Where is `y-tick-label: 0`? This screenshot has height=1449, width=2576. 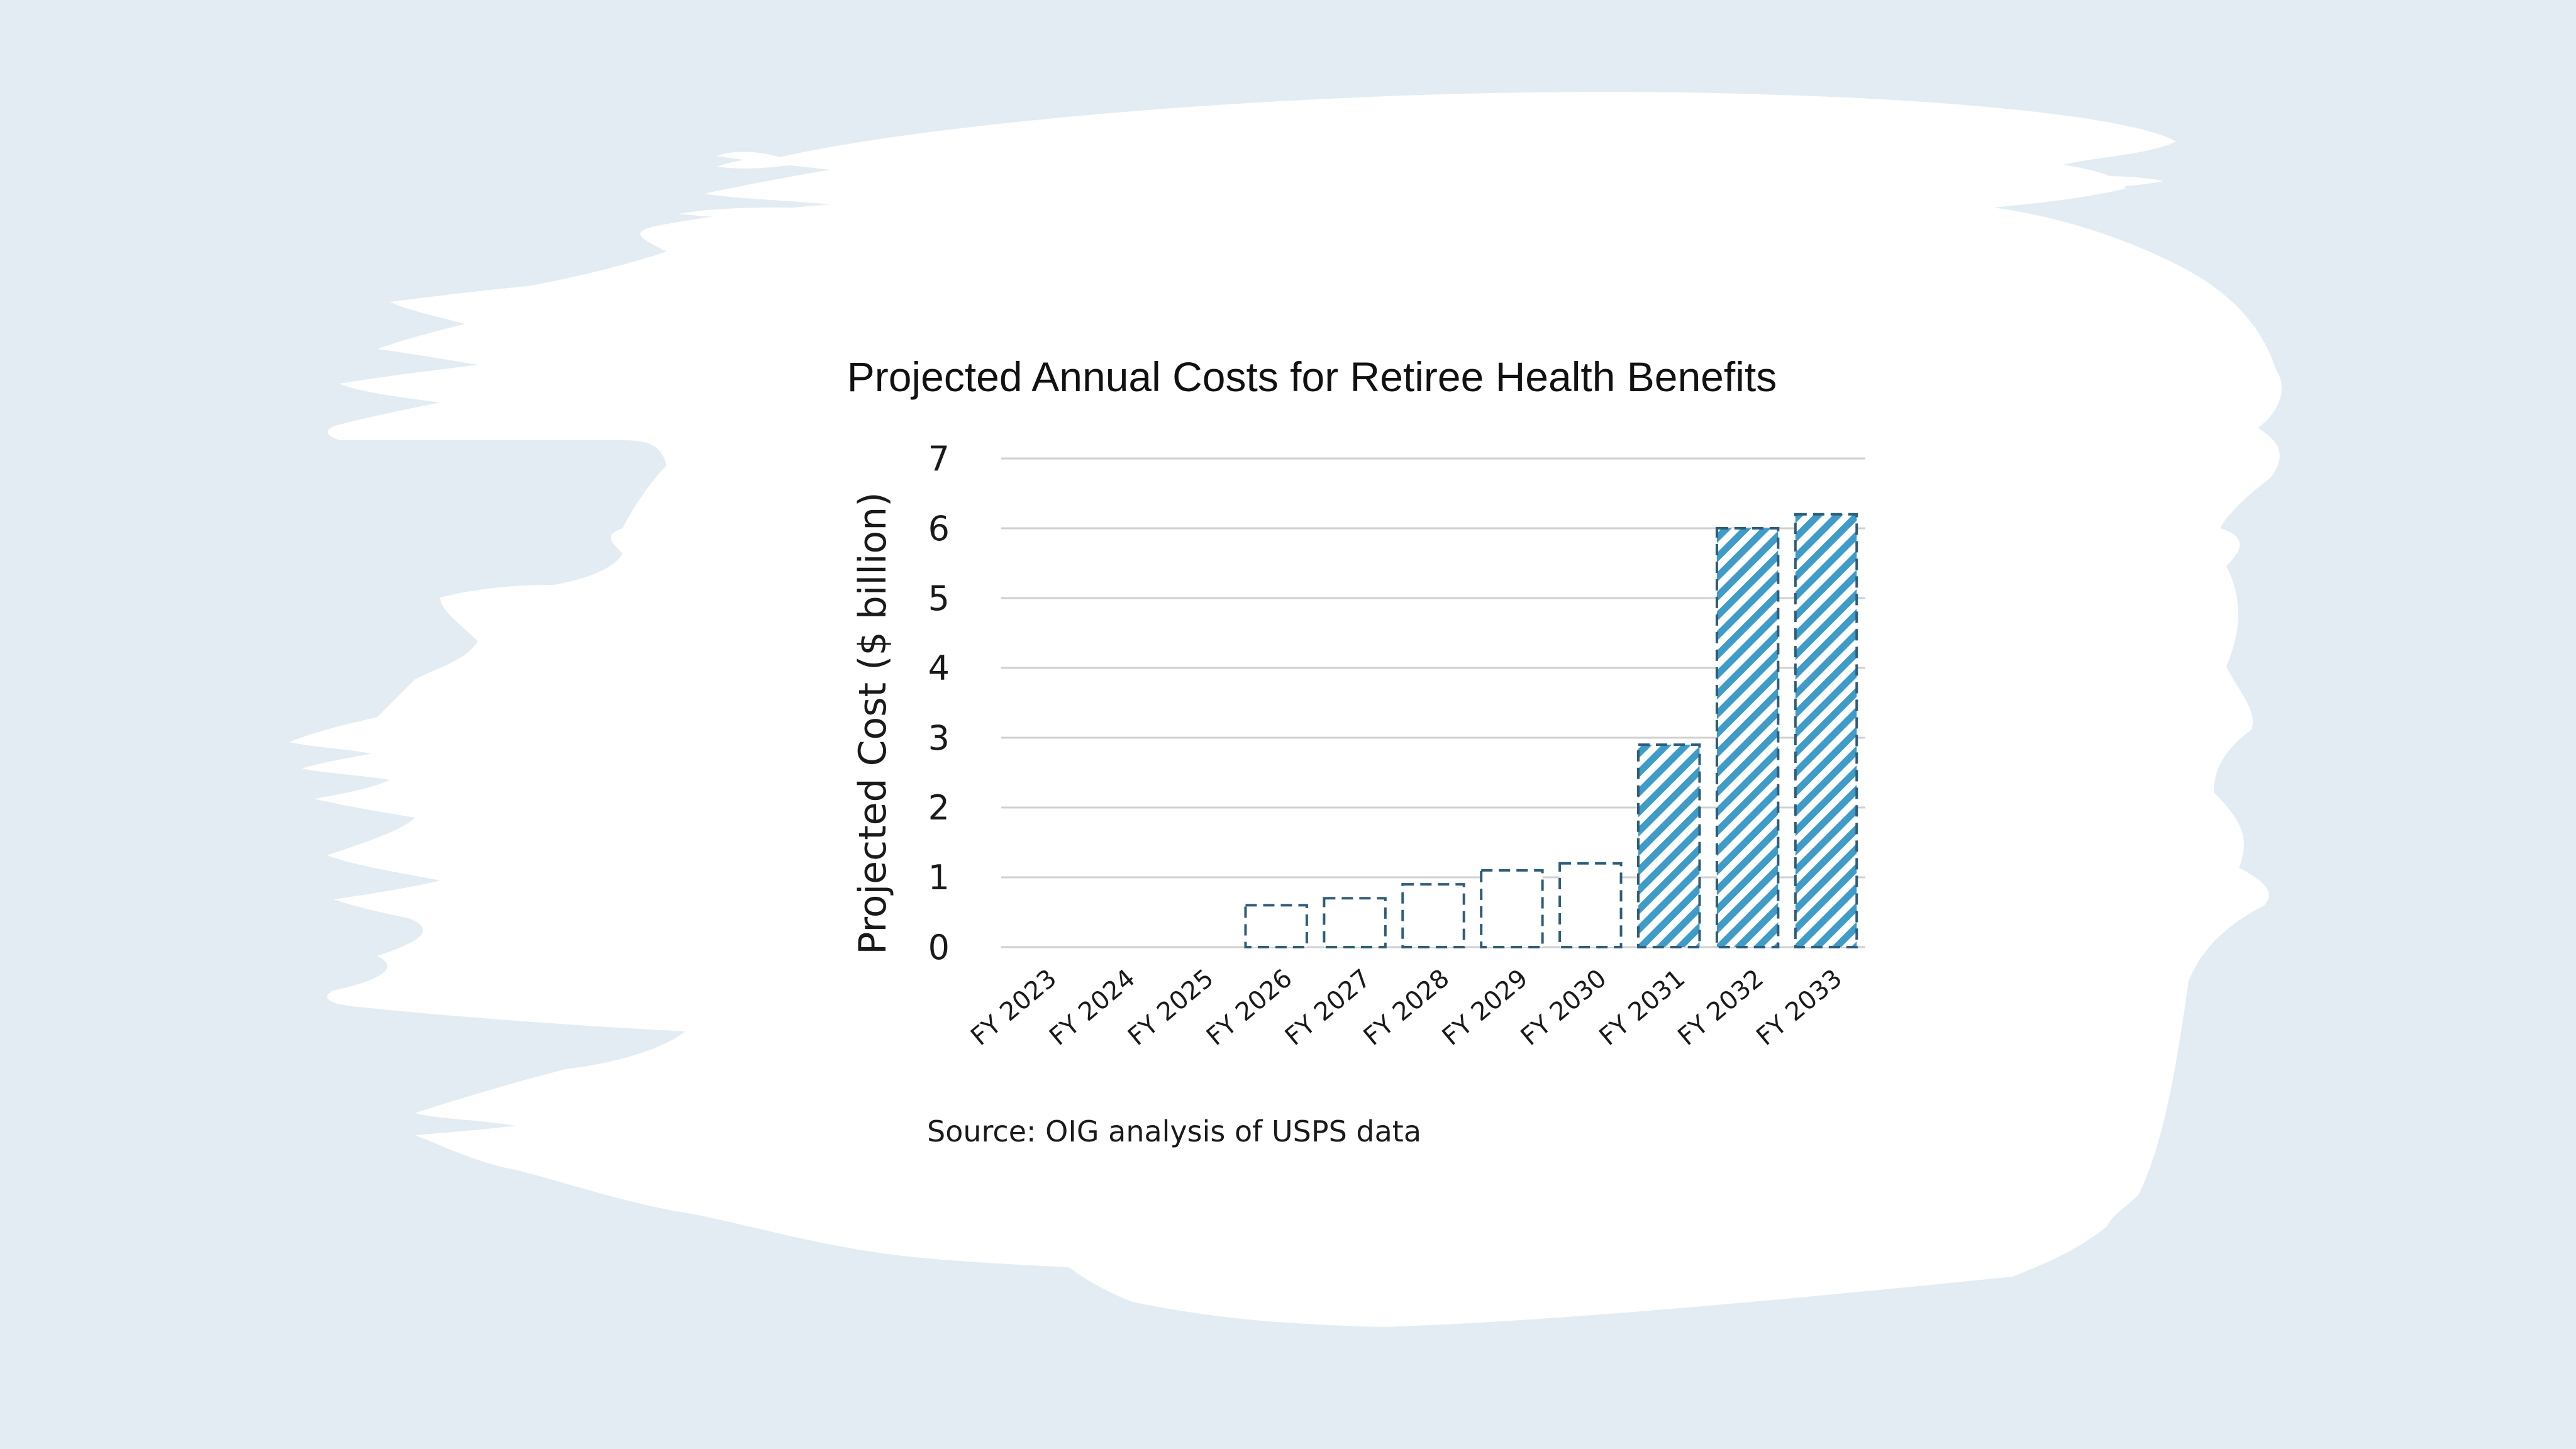
y-tick-label: 0 is located at coordinates (939, 947).